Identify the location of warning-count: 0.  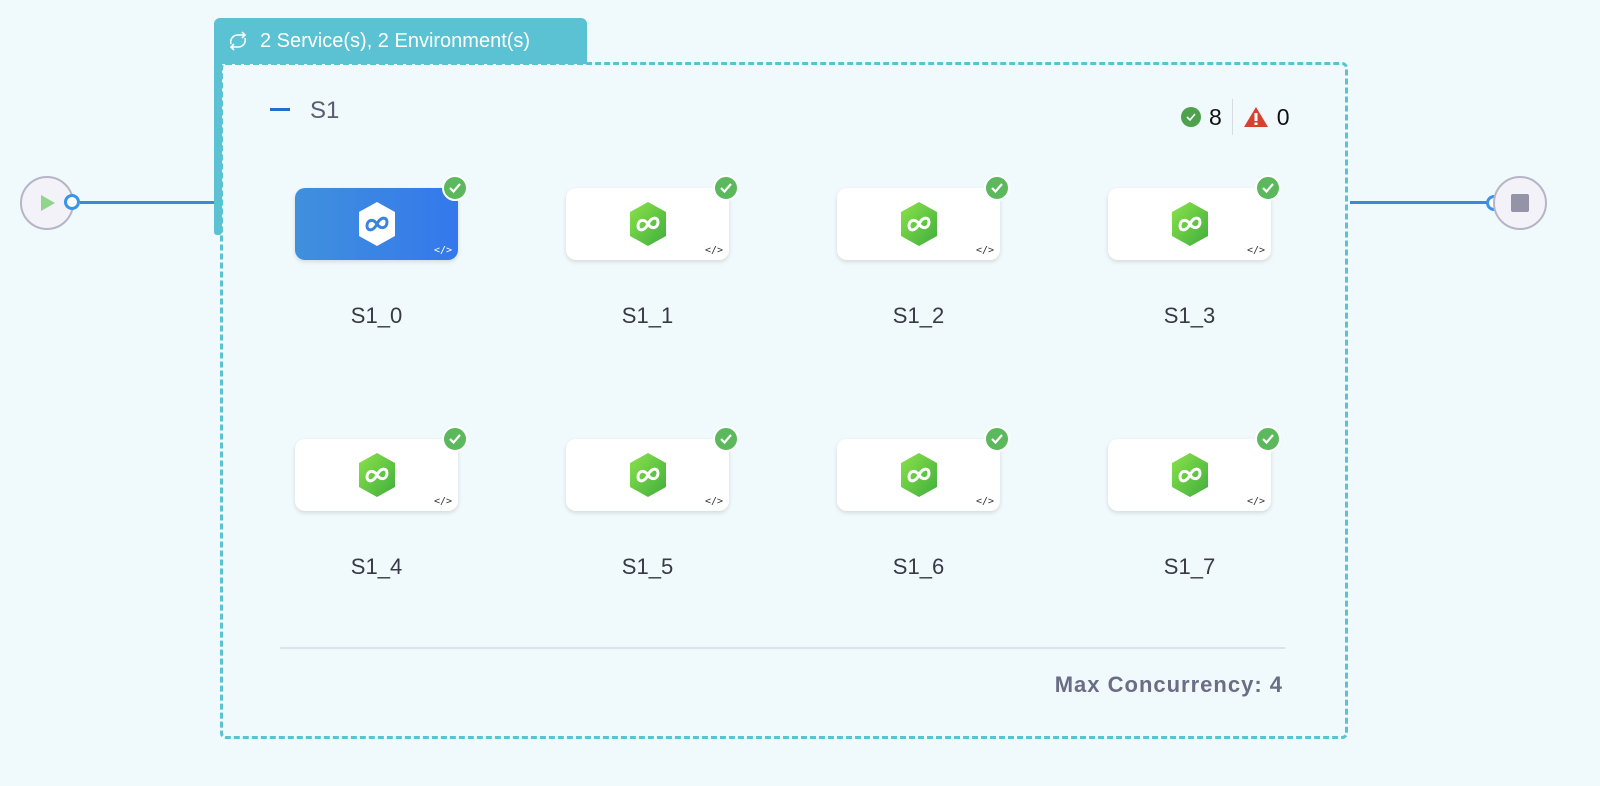
(1283, 116).